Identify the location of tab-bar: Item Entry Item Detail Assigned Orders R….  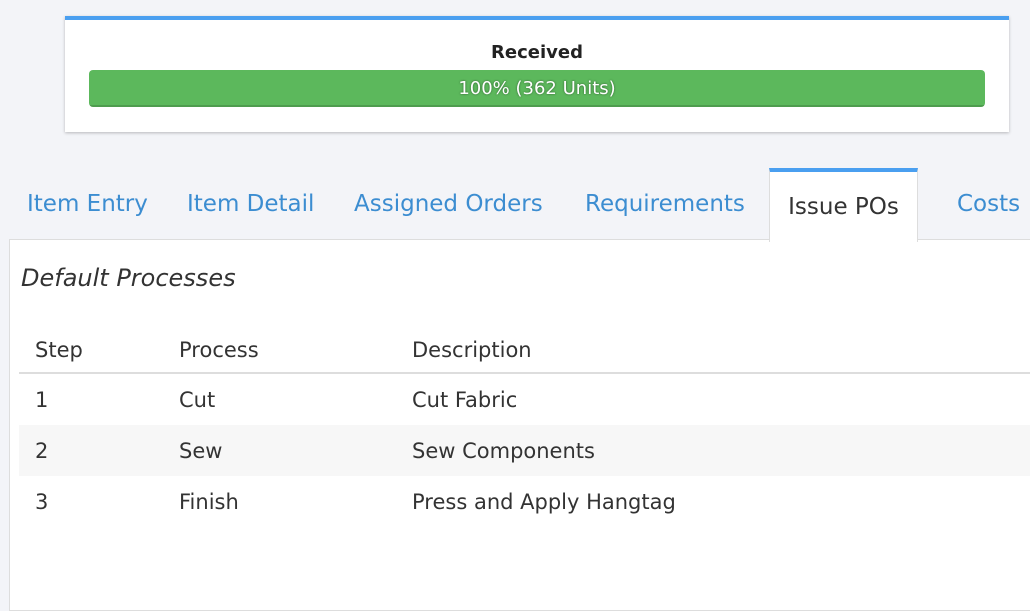
(515, 205).